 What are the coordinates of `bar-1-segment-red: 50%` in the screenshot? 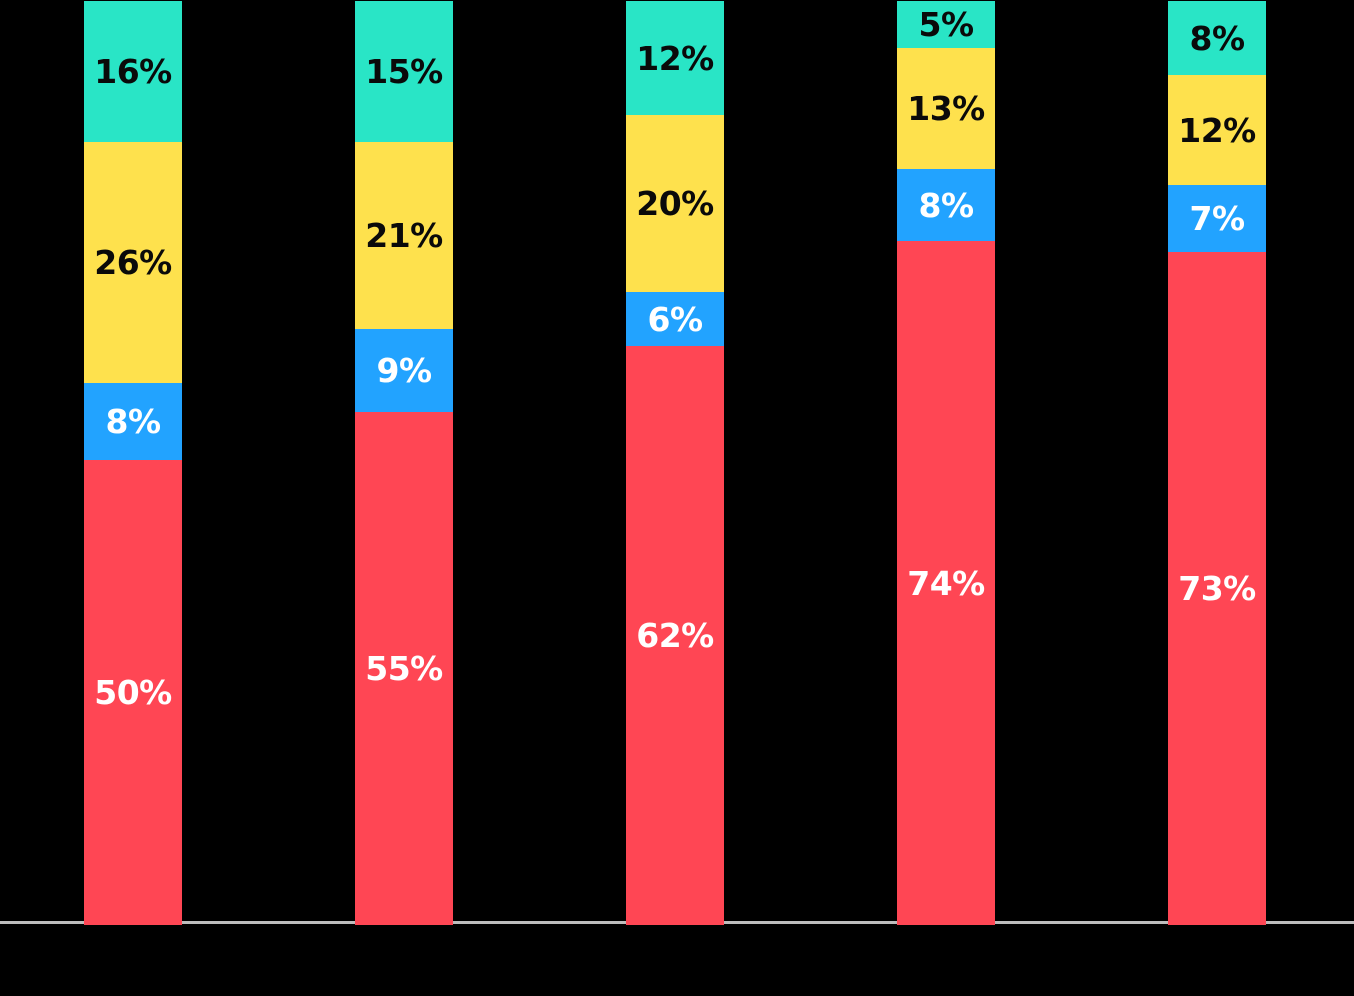 It's located at (133, 692).